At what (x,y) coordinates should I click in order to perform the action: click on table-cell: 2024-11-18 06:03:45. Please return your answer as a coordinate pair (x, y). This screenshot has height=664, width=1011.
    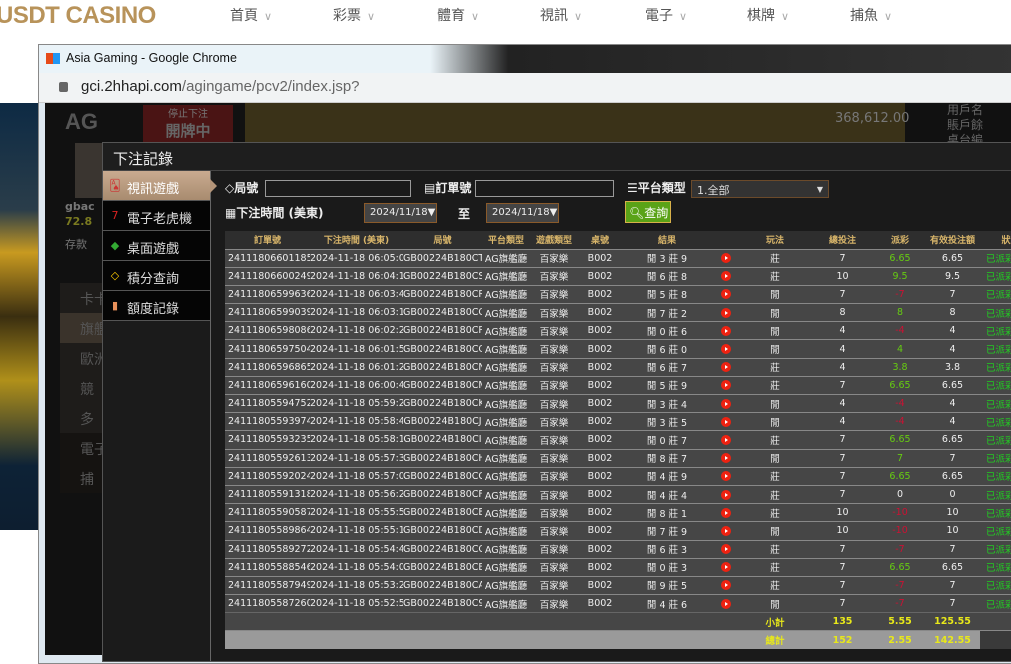
    Looking at the image, I should click on (356, 294).